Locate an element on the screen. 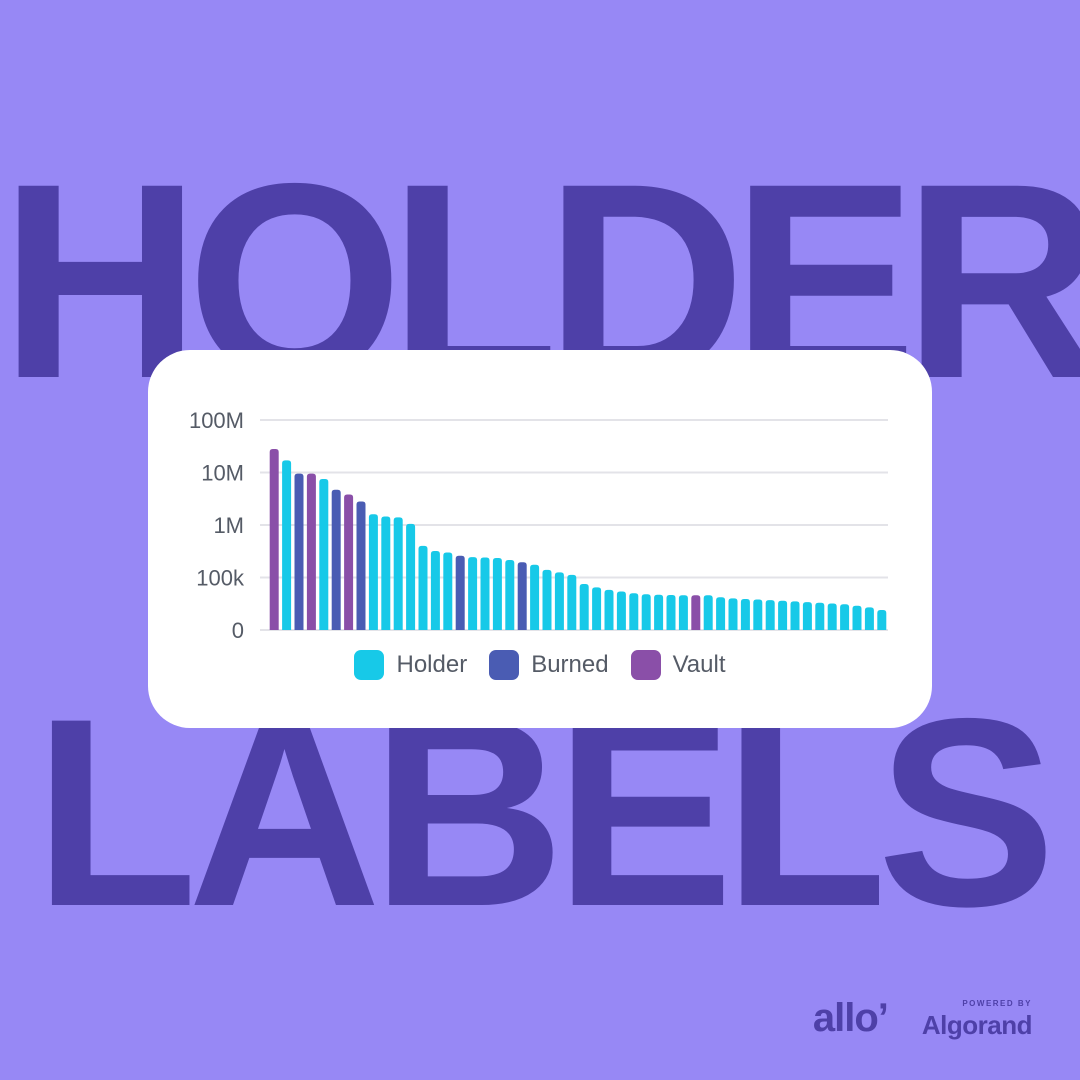  footer-logos: allo’ POWERED BY Algorand is located at coordinates (922, 1018).